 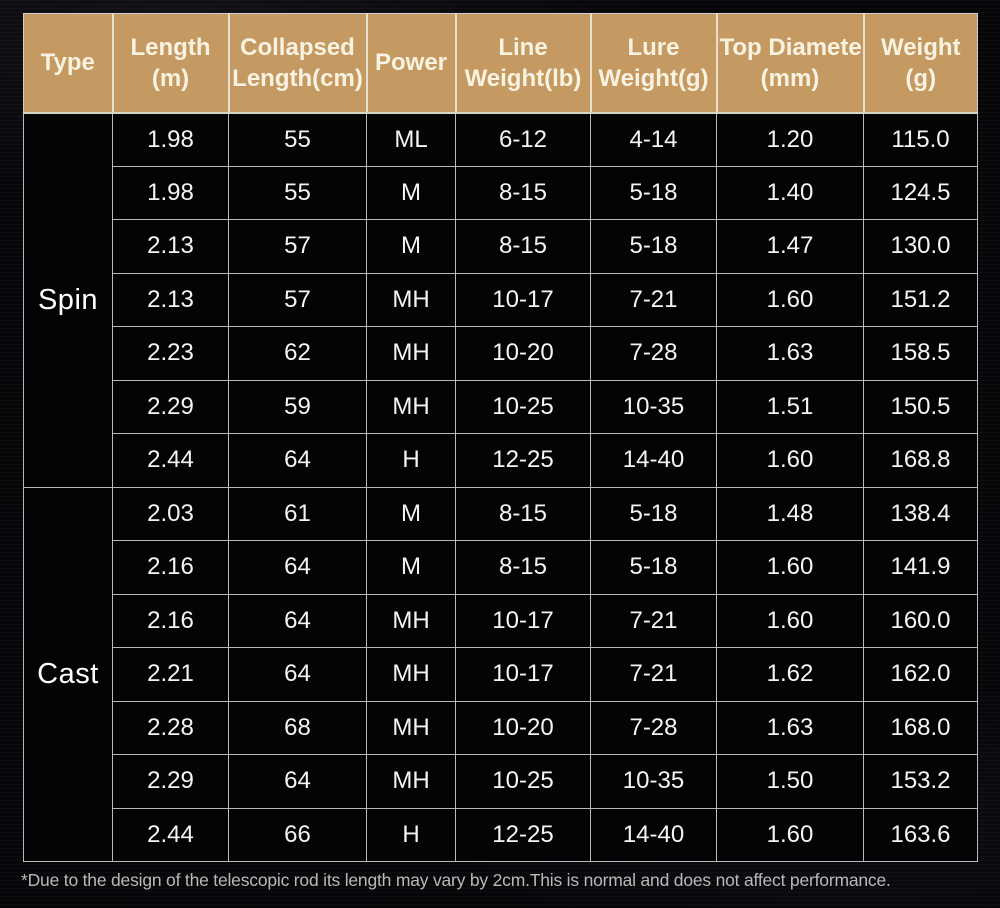 I want to click on type-cell-cast: Cast, so click(x=68, y=674).